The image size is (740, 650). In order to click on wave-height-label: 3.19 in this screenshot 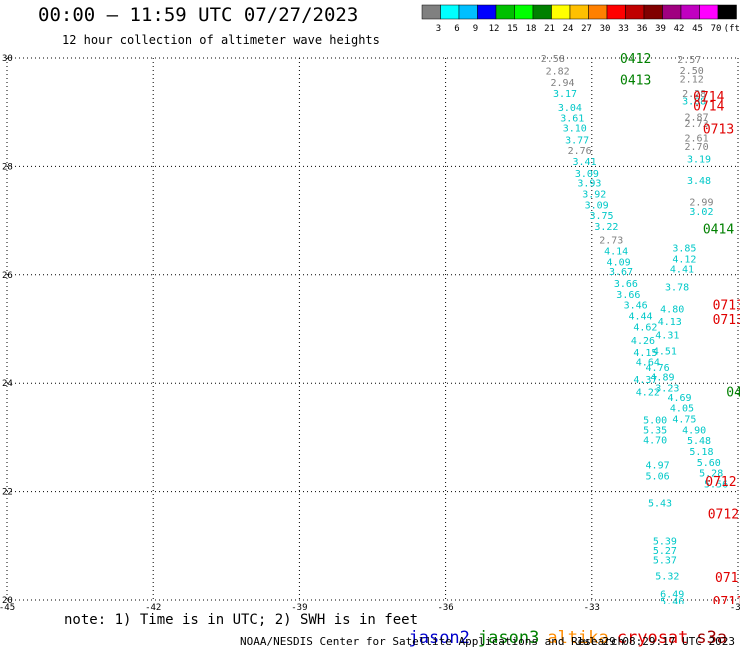, I will do `click(699, 159)`.